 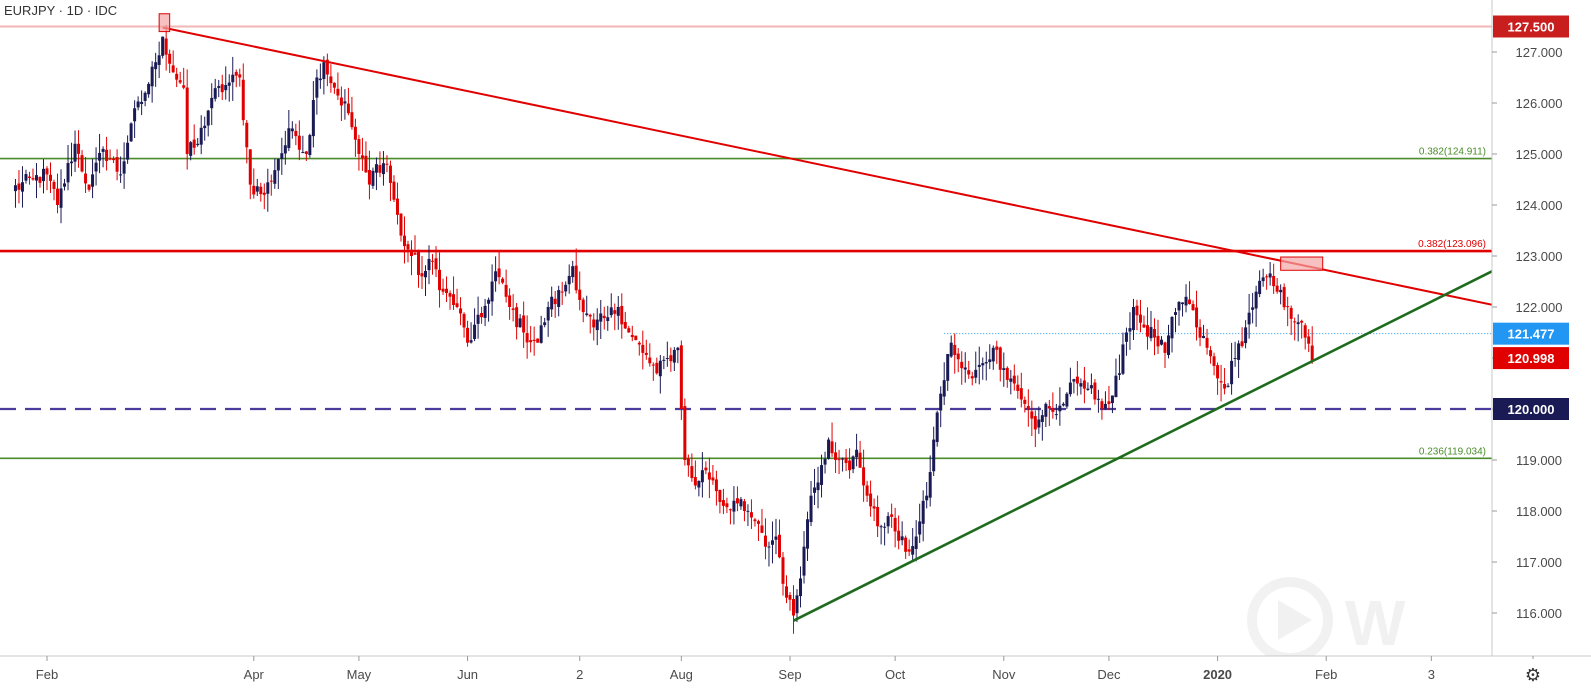 What do you see at coordinates (681, 674) in the screenshot?
I see `time-tick-label: Aug` at bounding box center [681, 674].